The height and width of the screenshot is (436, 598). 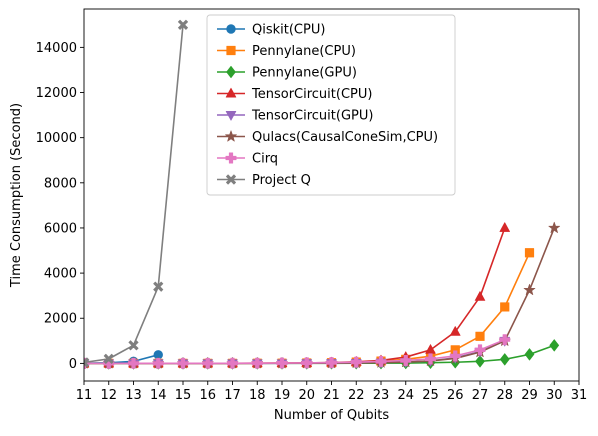 What do you see at coordinates (257, 395) in the screenshot?
I see `x-tick-label: 18` at bounding box center [257, 395].